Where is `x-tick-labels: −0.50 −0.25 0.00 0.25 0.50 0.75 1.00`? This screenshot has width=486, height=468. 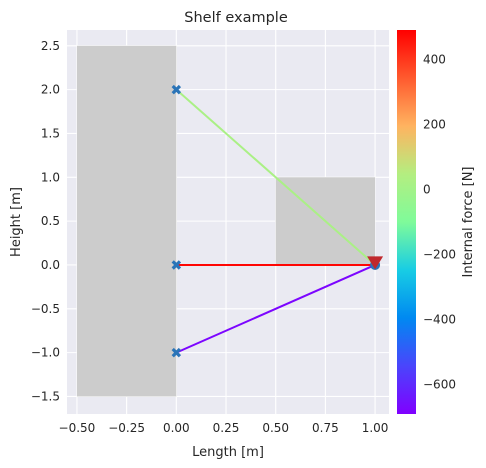 x-tick-labels: −0.50 −0.25 0.00 0.25 0.50 0.75 1.00 is located at coordinates (224, 428).